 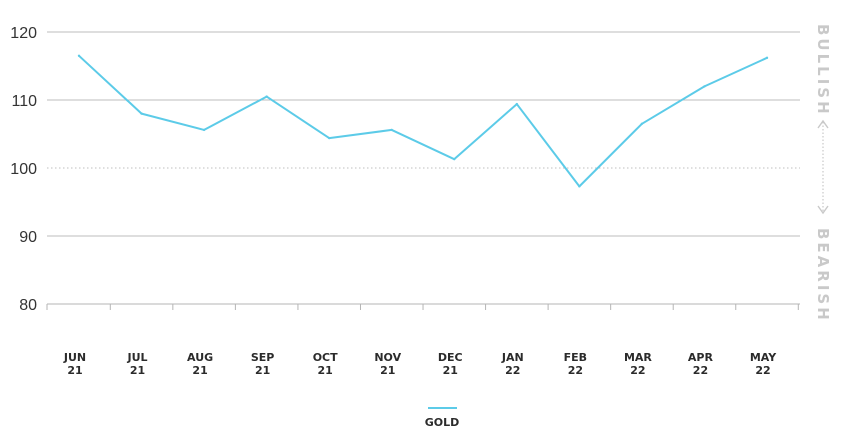 I want to click on y-tick-label: 80, so click(x=28, y=305).